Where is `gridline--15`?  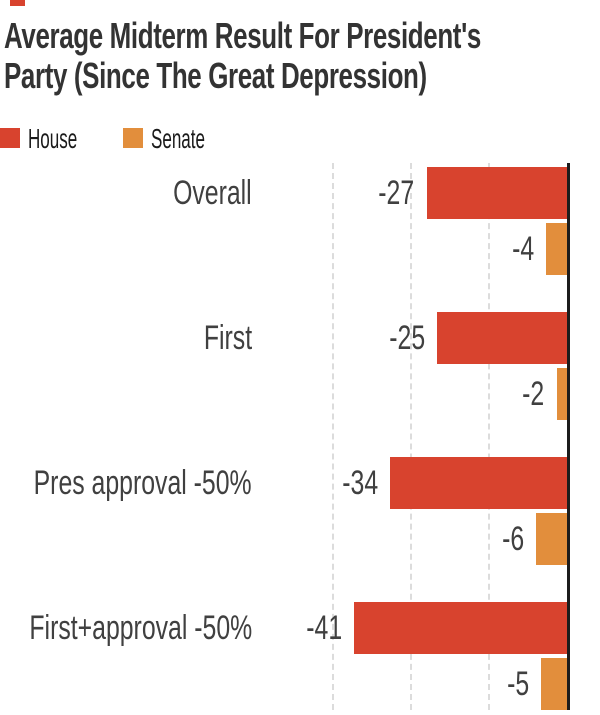 gridline--15 is located at coordinates (489, 436).